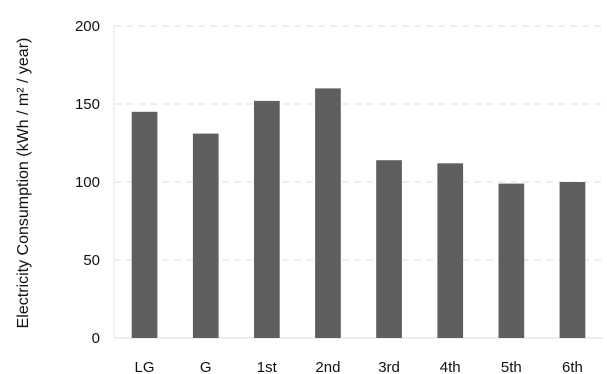  Describe the element at coordinates (205, 235) in the screenshot. I see `bar-G` at that location.